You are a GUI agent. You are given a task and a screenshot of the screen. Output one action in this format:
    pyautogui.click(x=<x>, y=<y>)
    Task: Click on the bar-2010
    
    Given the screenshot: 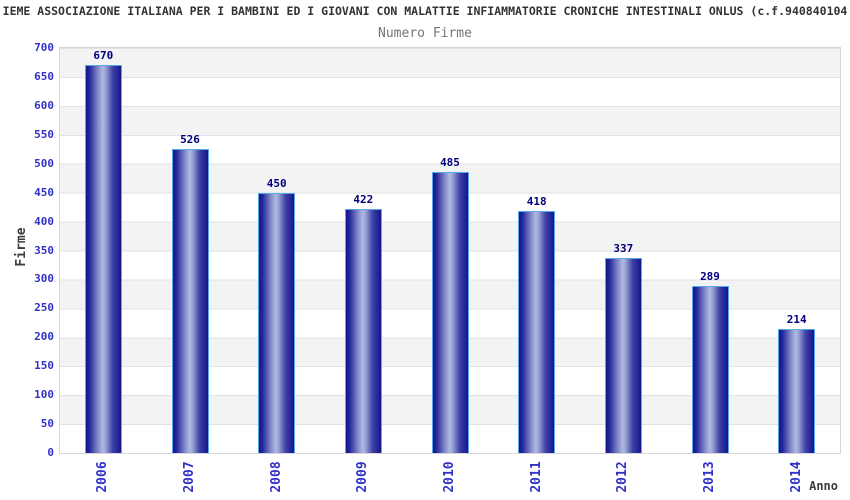 What is the action you would take?
    pyautogui.click(x=450, y=312)
    